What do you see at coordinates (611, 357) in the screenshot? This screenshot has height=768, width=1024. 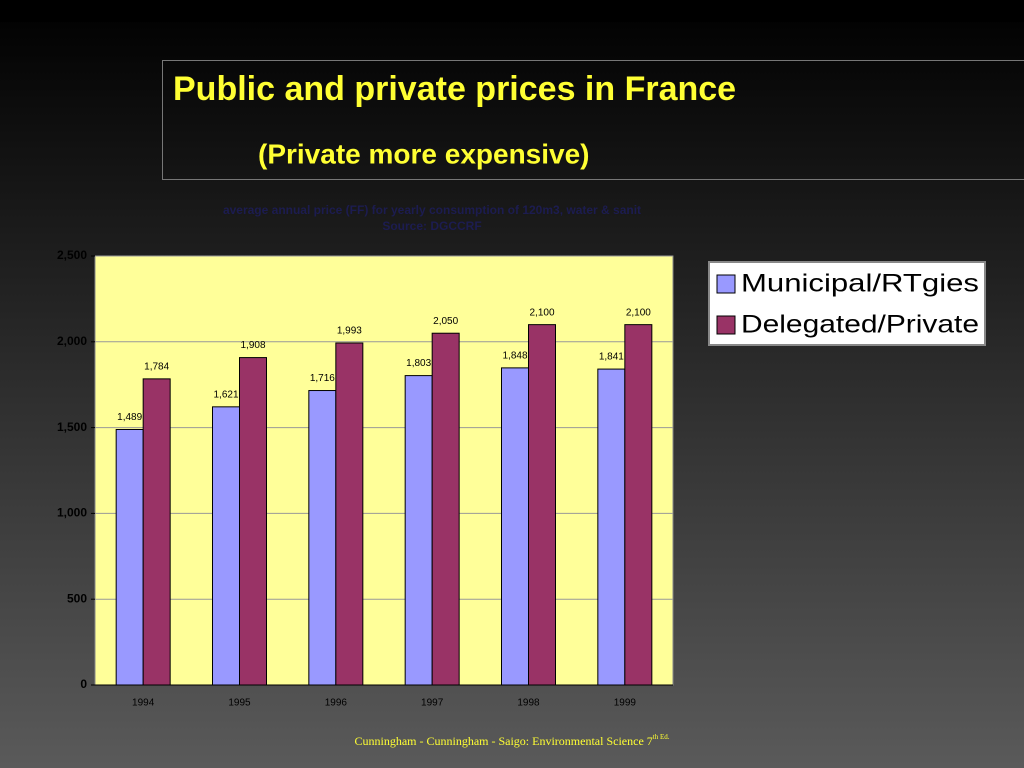 I see `value-label: 1,841` at bounding box center [611, 357].